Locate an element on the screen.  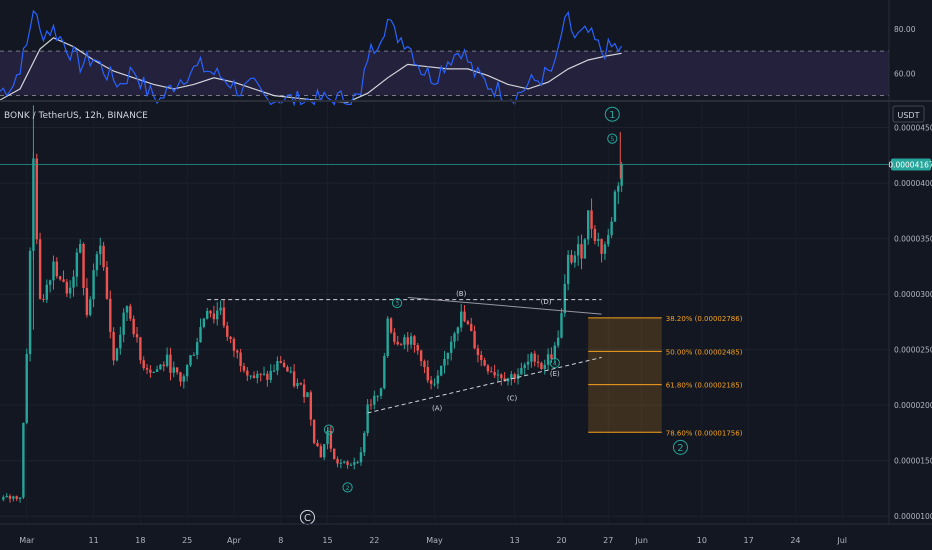
last-price-badge is located at coordinates (911, 164).